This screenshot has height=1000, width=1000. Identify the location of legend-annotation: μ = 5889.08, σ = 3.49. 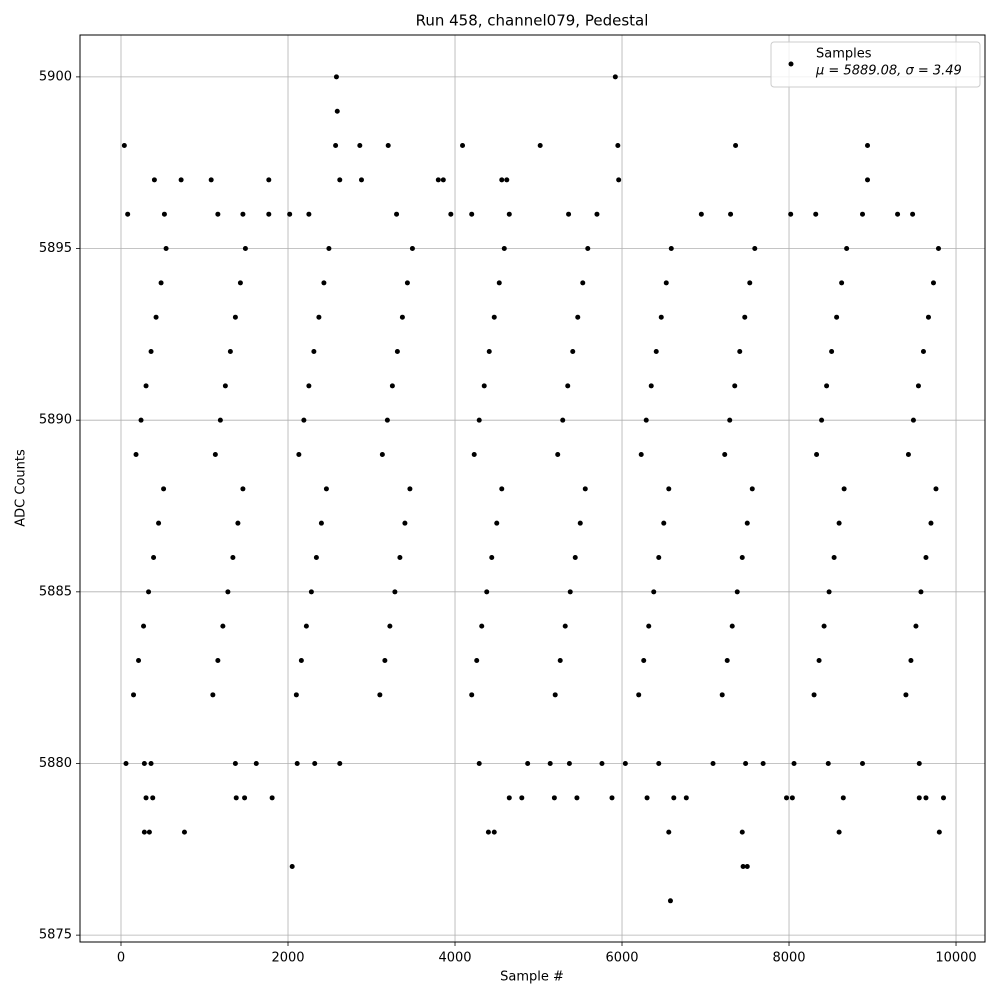
(888, 71).